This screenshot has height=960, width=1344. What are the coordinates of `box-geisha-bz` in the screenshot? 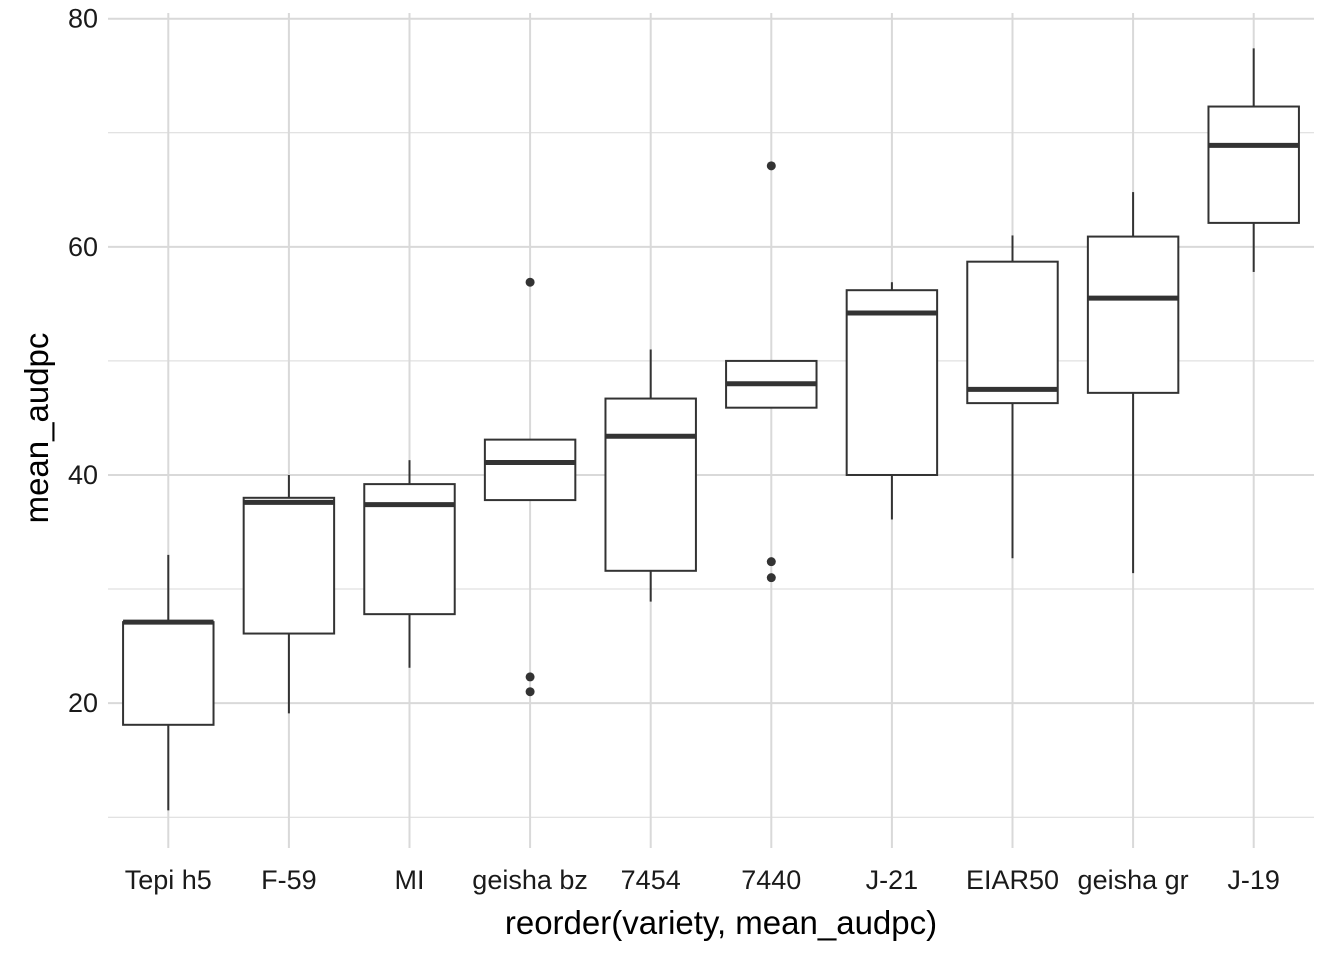 It's located at (530, 487).